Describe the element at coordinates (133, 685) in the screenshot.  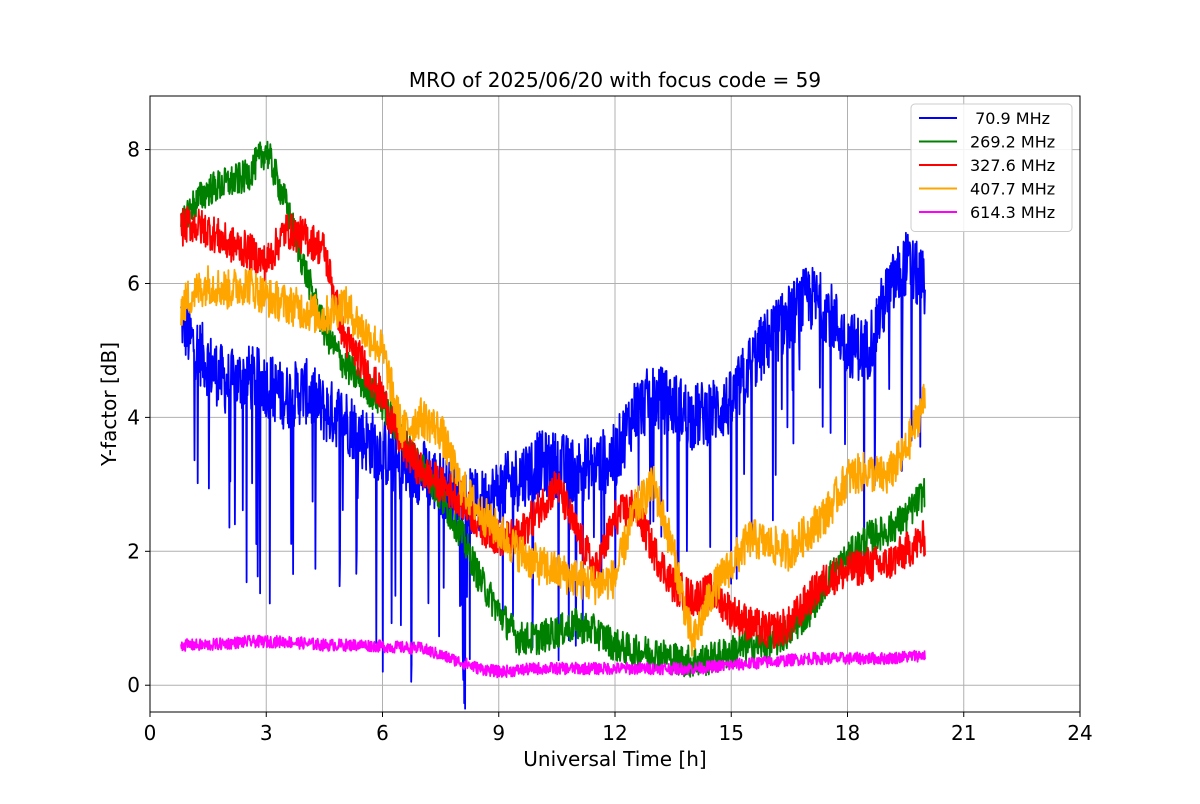
I see `y-tick-label: 0` at that location.